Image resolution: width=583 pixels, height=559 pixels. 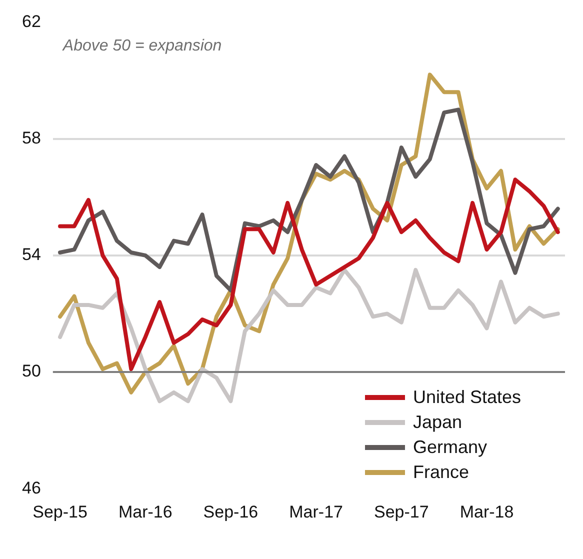 What do you see at coordinates (401, 512) in the screenshot?
I see `x-tick-label: Sep-17` at bounding box center [401, 512].